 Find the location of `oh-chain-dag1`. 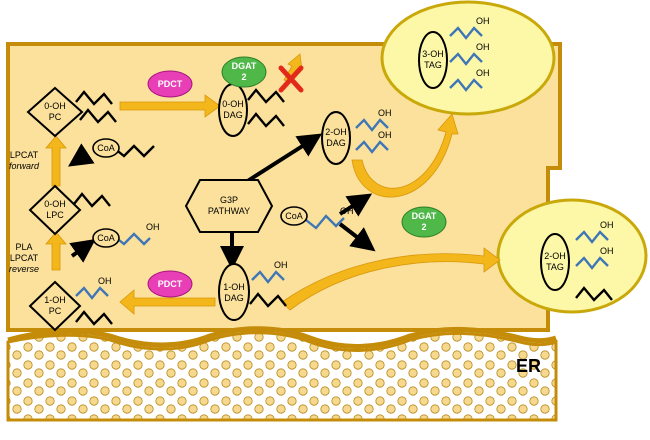

oh-chain-dag1 is located at coordinates (268, 277).